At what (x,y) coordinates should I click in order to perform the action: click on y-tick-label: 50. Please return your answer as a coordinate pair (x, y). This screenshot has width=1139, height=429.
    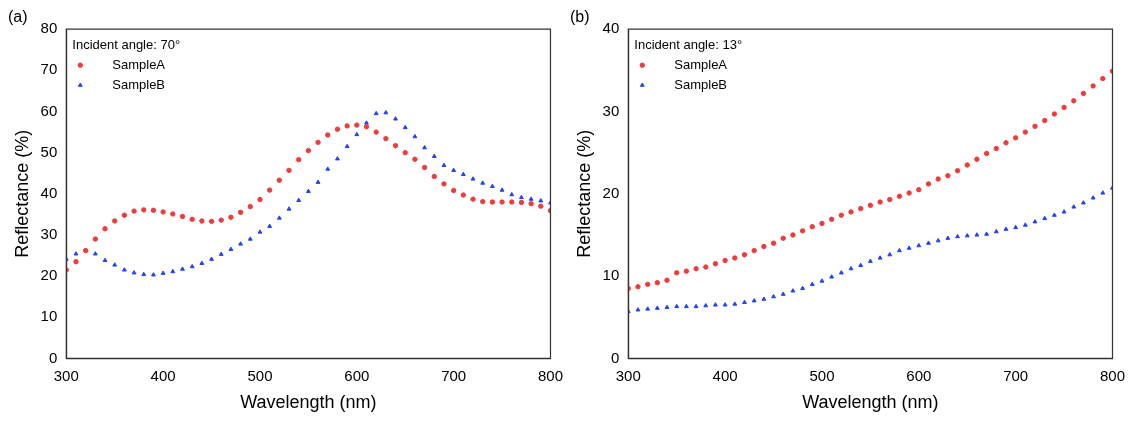
    Looking at the image, I should click on (49, 151).